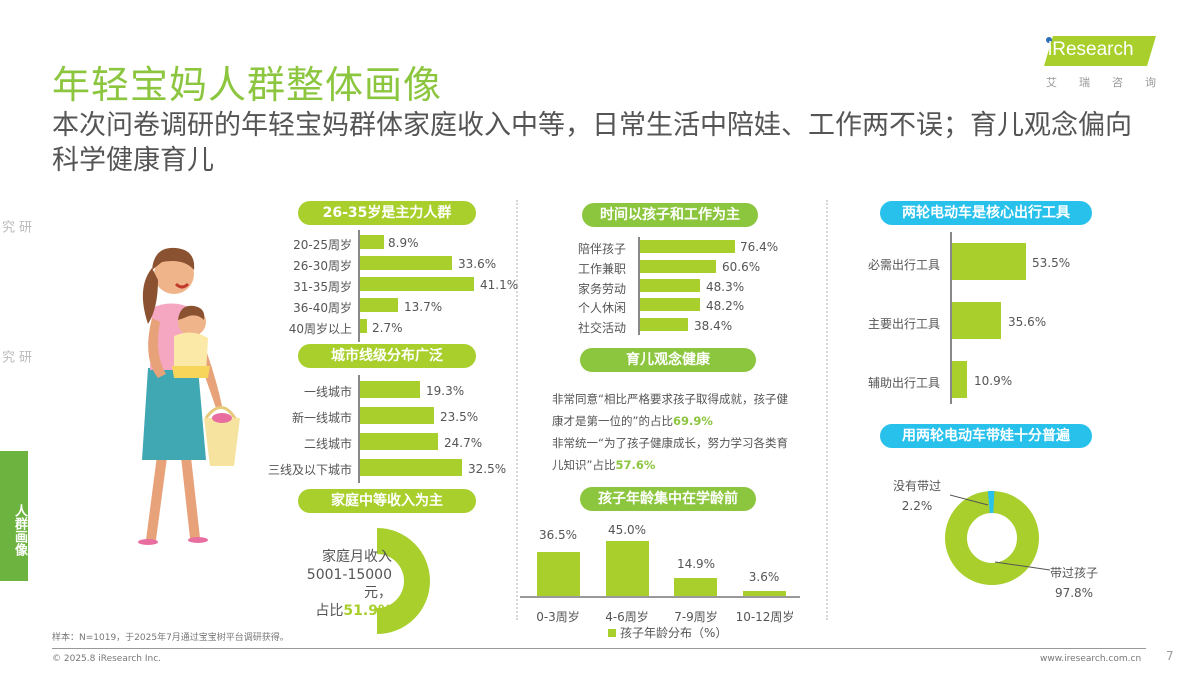 The height and width of the screenshot is (675, 1200). Describe the element at coordinates (322, 287) in the screenshot. I see `bar-label: 31-35周岁` at that location.